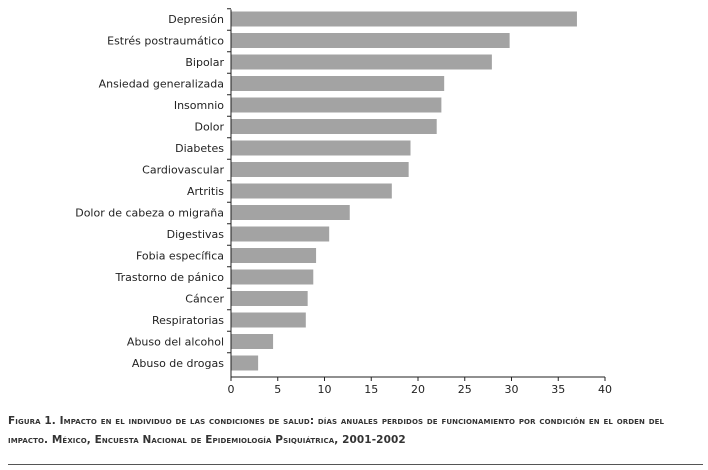 Image resolution: width=708 pixels, height=470 pixels. What do you see at coordinates (175, 342) in the screenshot?
I see `category-label: Abuso del alcohol` at bounding box center [175, 342].